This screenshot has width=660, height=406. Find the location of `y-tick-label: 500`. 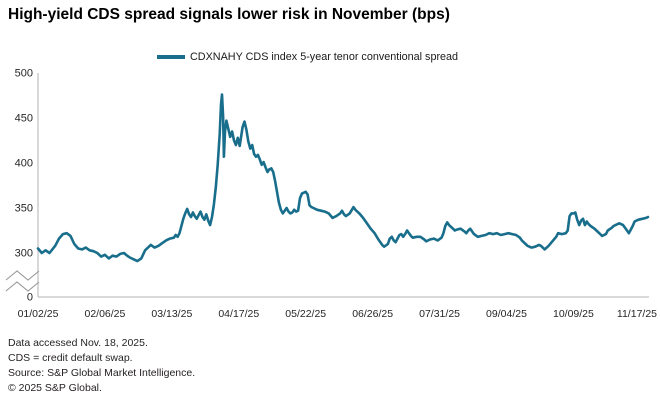

y-tick-label: 500 is located at coordinates (24, 74).